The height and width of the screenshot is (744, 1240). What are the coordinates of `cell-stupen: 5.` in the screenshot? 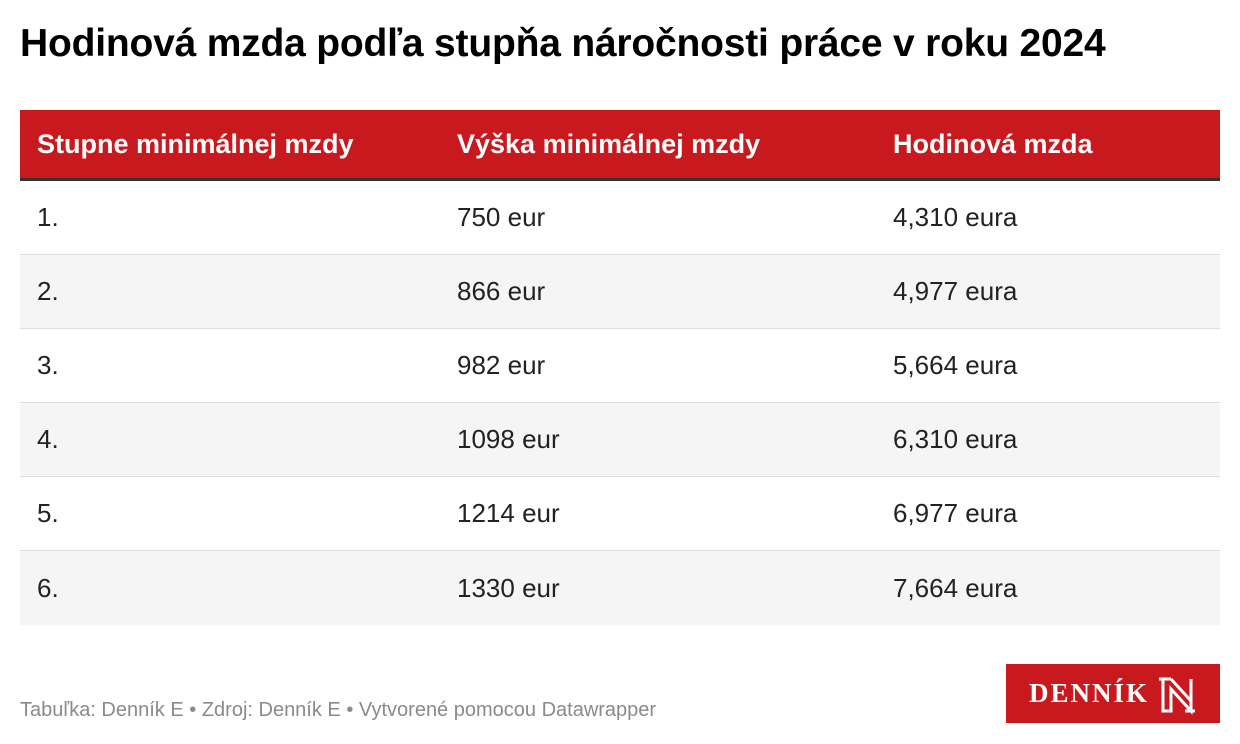 It's located at (48, 513).